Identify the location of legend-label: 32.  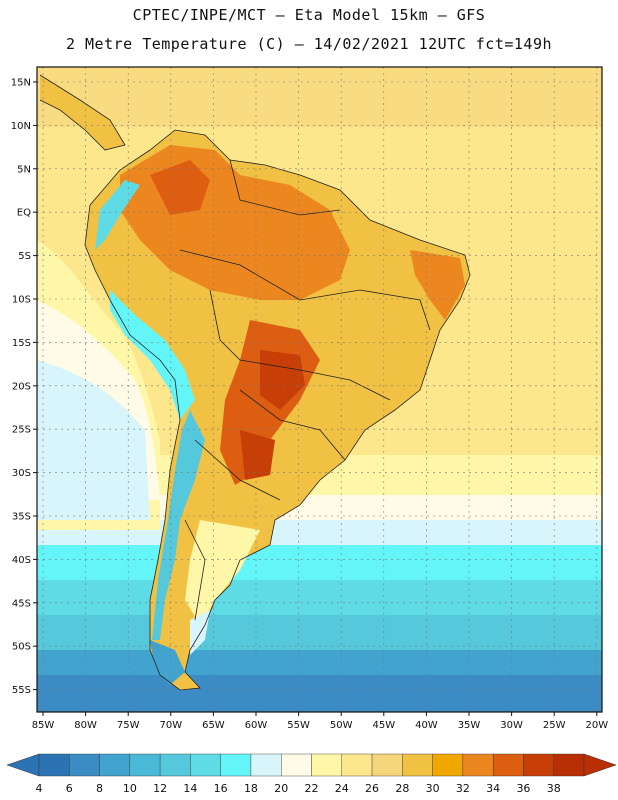
(463, 788).